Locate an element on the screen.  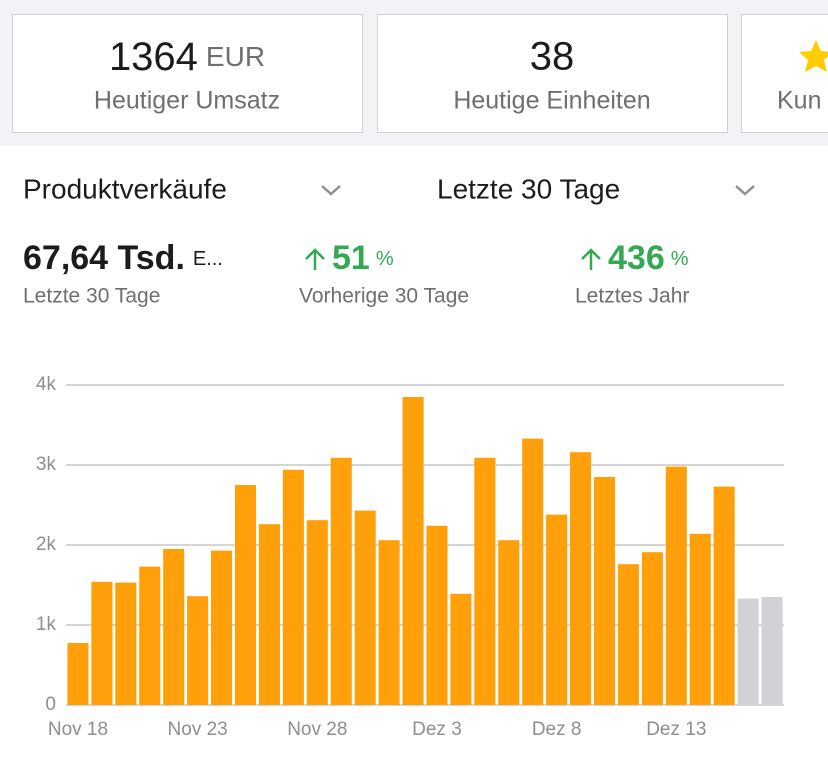
y-tick-label: 1k is located at coordinates (46, 624).